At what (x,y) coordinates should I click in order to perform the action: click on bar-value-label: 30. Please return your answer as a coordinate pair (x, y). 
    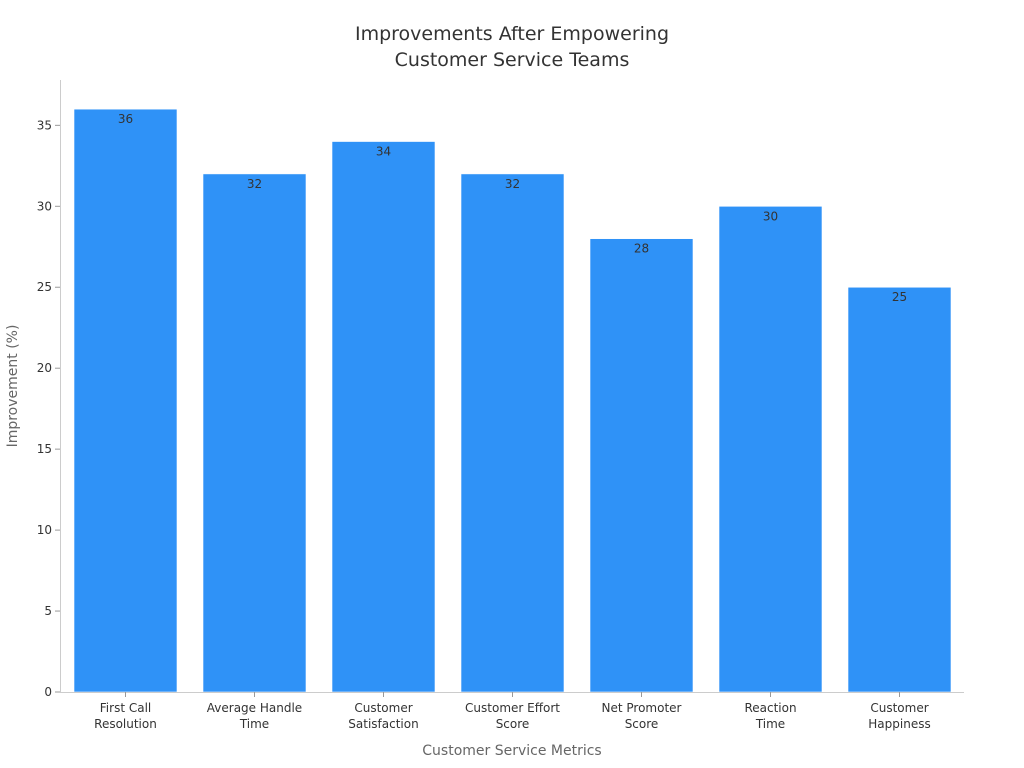
    Looking at the image, I should click on (770, 216).